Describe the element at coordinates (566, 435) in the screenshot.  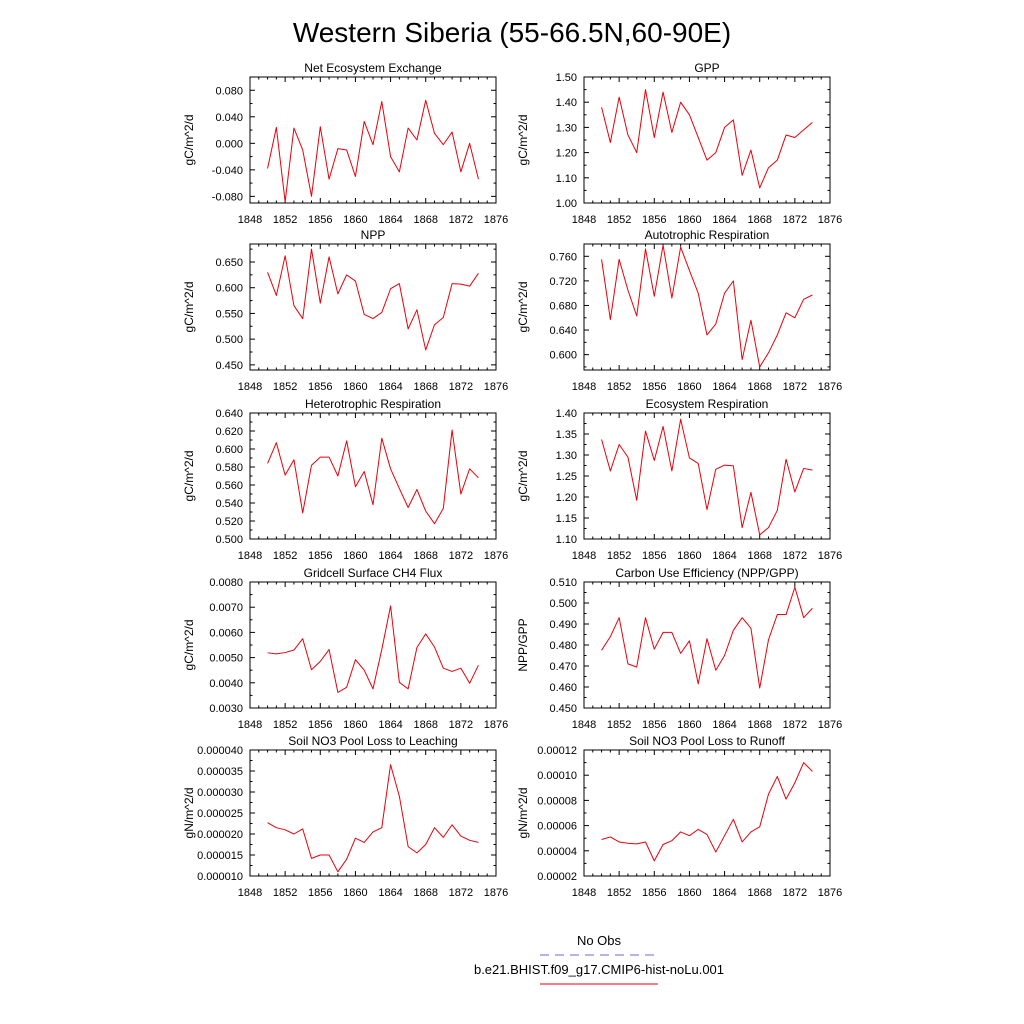
I see `y-tick-label: 1.35` at that location.